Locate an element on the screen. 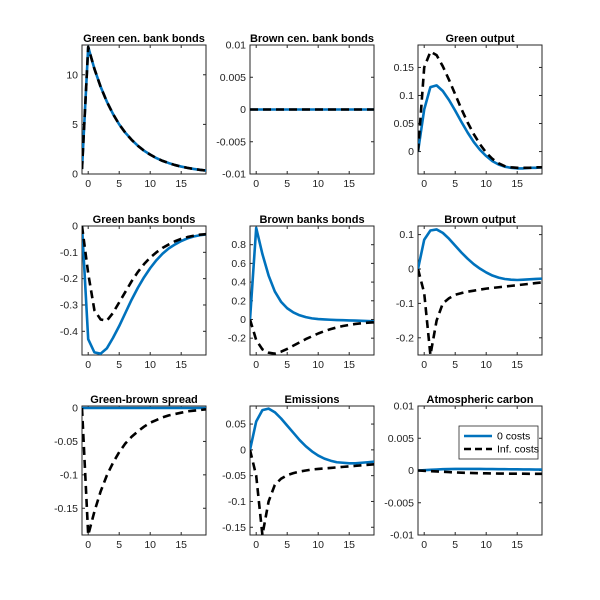 The height and width of the screenshot is (600, 600). subplot-1: Green cen. bank bonds 0 5 10 15 0 5 10 is located at coordinates (136, 111).